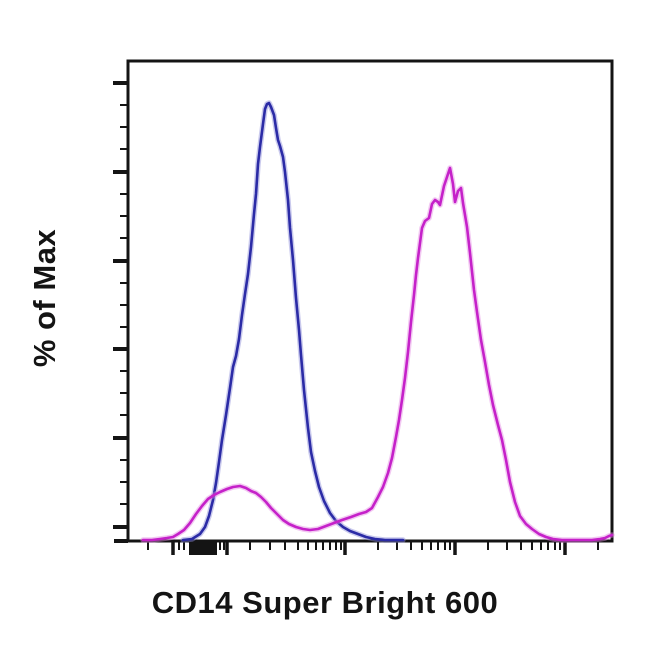 This screenshot has height=650, width=650. What do you see at coordinates (325, 602) in the screenshot?
I see `x-axis-label: CD14 Super Bright 600` at bounding box center [325, 602].